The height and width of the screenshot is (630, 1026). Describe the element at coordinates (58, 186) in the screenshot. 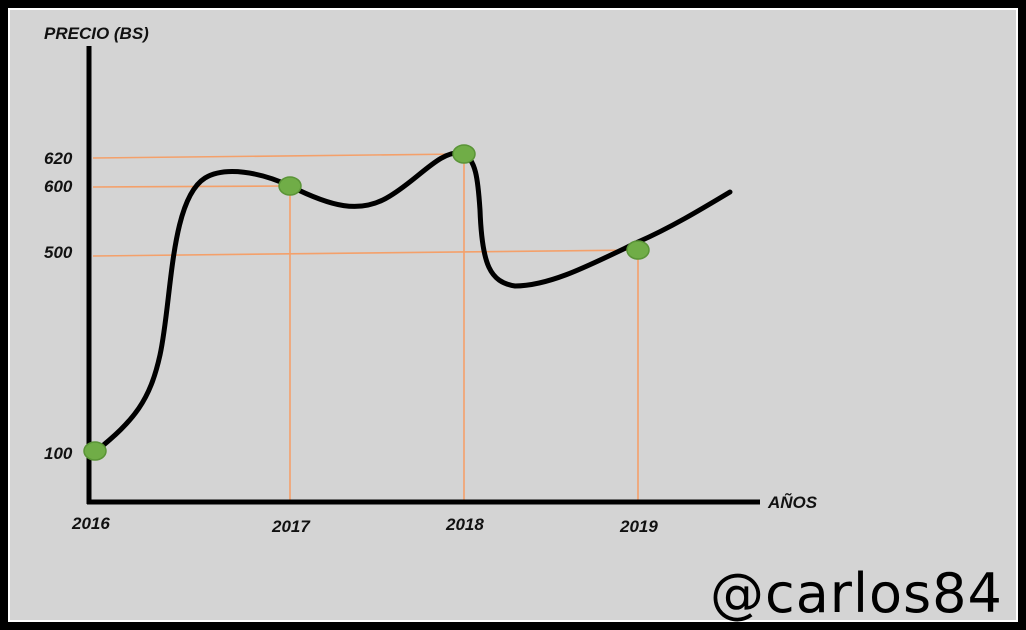

I see `y-tick-600: 600` at that location.